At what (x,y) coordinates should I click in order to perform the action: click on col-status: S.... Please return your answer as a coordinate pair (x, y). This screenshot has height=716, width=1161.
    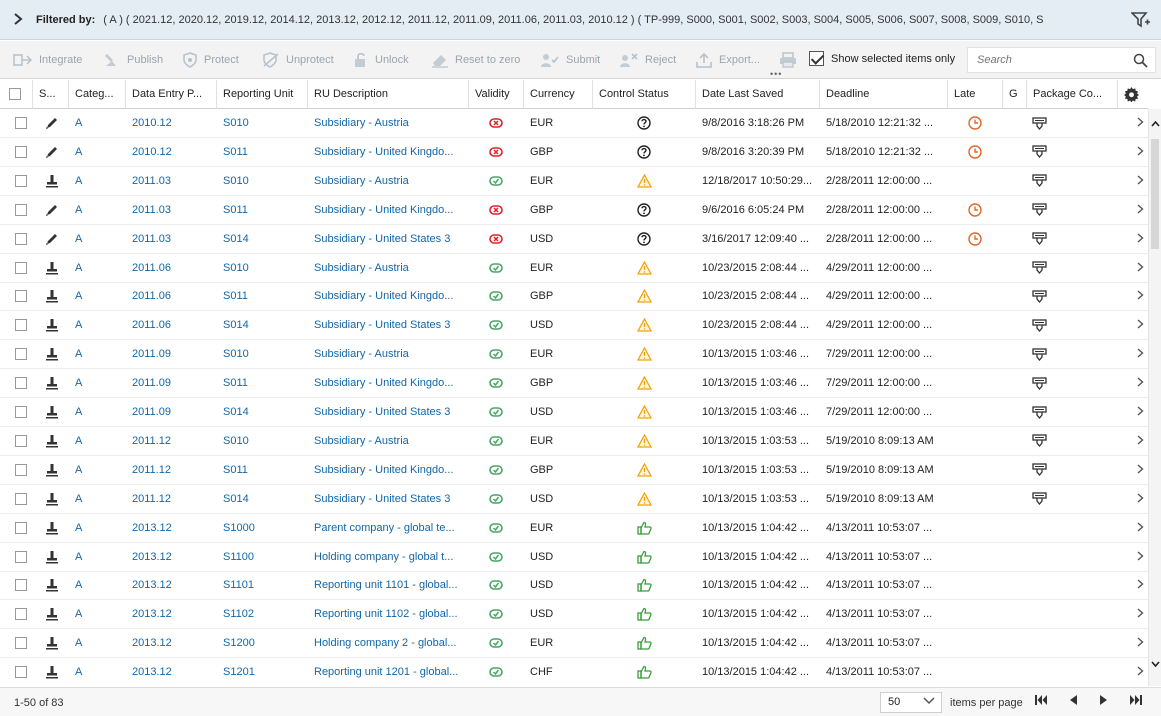
    Looking at the image, I should click on (51, 94).